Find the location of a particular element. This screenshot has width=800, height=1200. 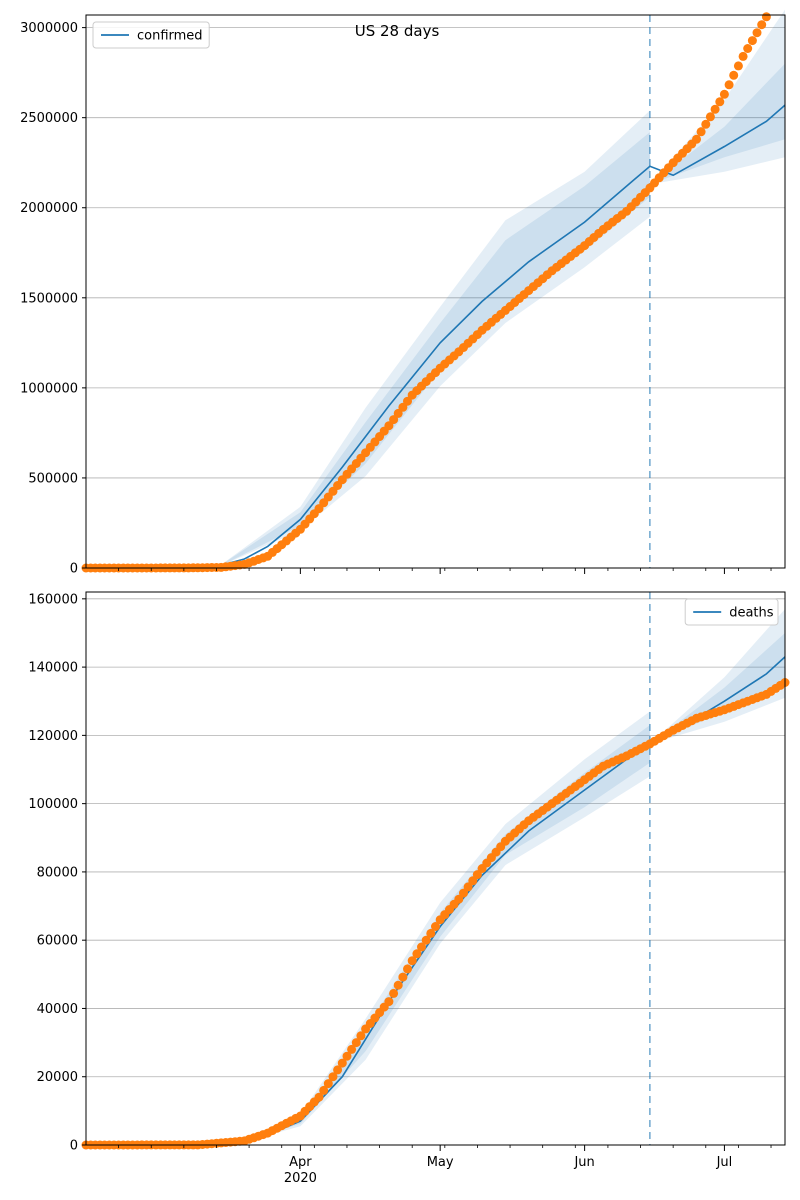

y-tick-label: 2000000 is located at coordinates (49, 208).